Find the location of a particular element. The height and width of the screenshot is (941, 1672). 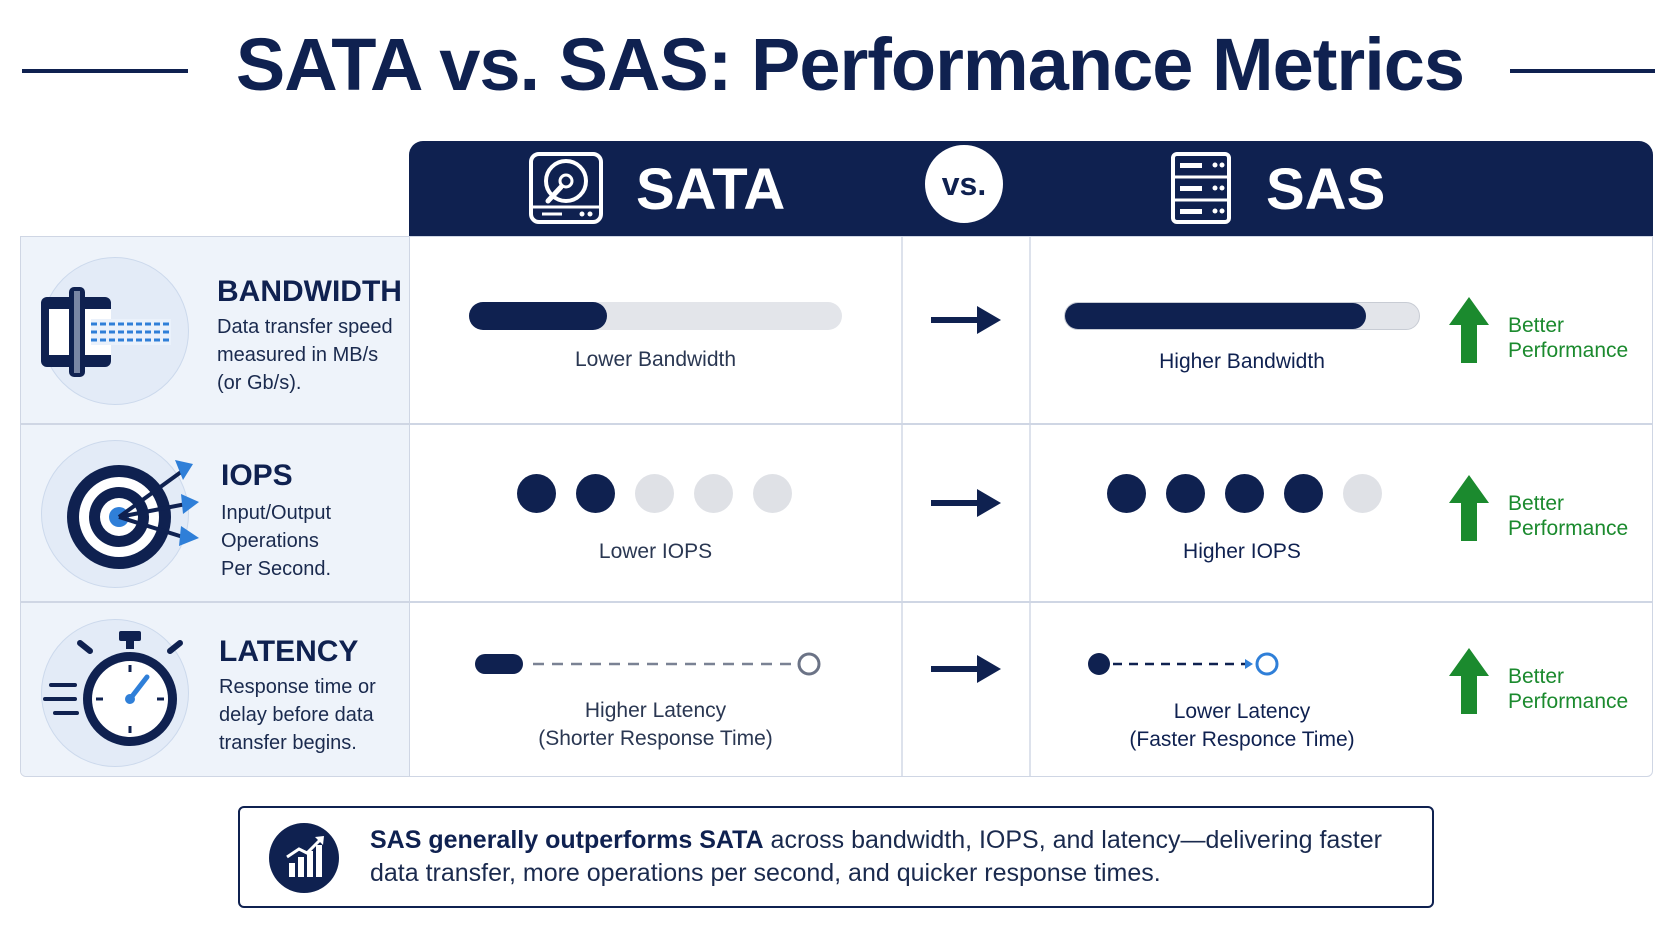

server-rack-icon is located at coordinates (1201, 188).